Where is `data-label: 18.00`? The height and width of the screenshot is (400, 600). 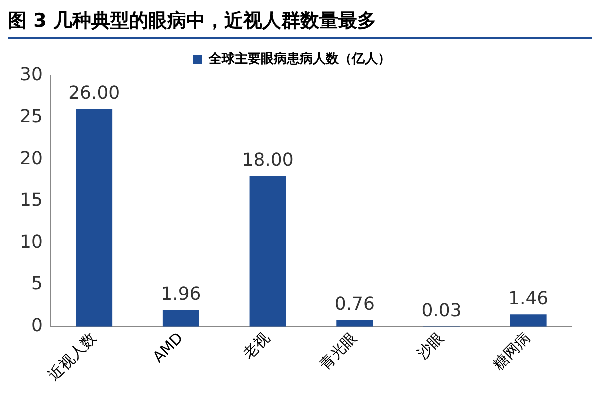 data-label: 18.00 is located at coordinates (268, 161).